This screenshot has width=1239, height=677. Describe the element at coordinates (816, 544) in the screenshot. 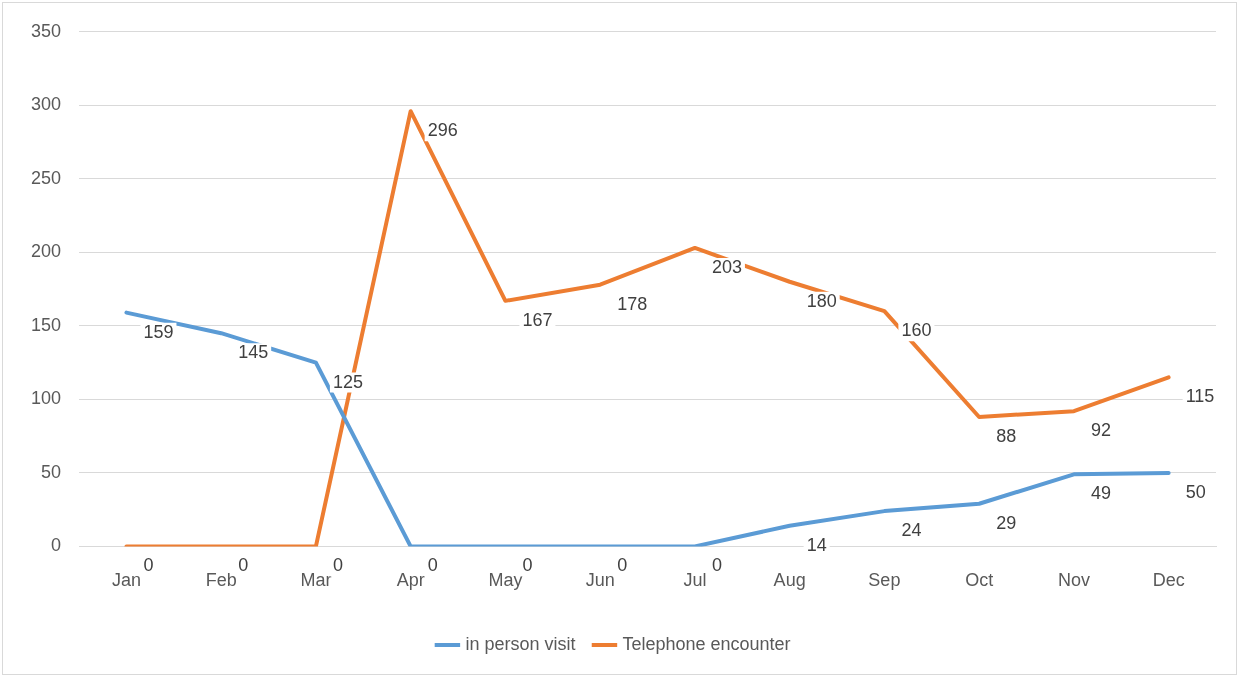

I see `data-label: 14` at that location.